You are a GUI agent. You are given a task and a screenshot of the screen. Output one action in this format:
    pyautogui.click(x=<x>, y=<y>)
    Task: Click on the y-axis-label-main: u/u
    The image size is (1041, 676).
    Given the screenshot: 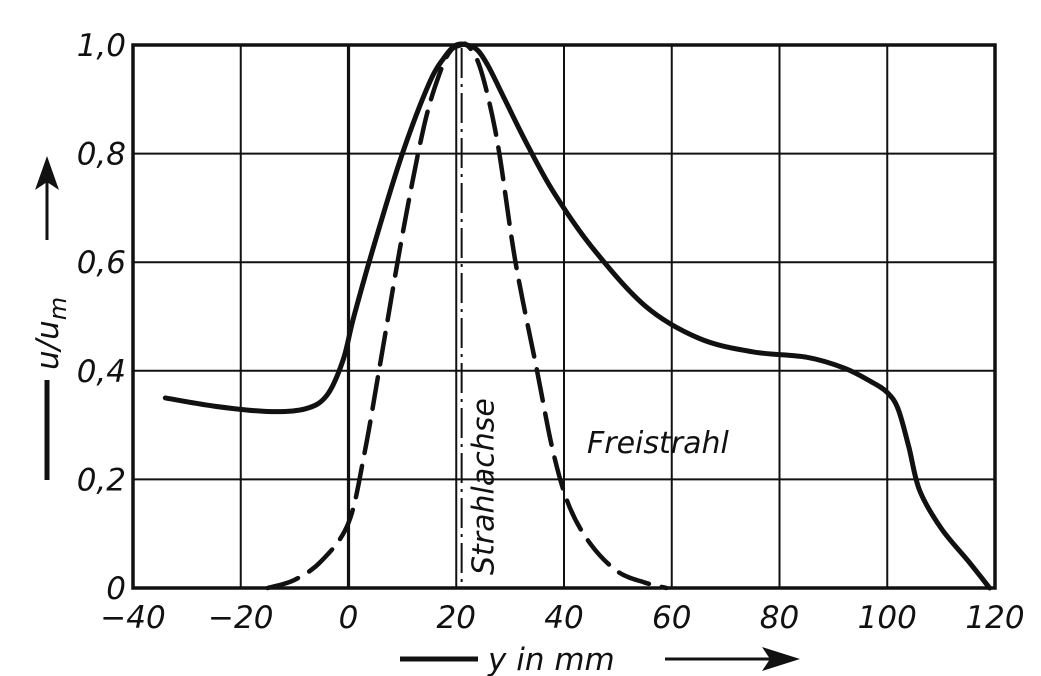 What is the action you would take?
    pyautogui.click(x=48, y=345)
    